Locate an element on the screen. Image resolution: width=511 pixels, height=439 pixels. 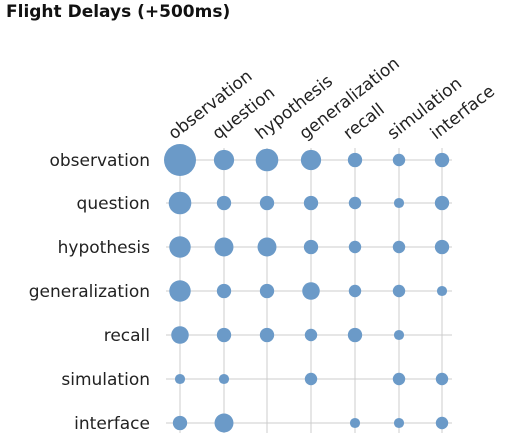
dot-simulation-generalization is located at coordinates (311, 379).